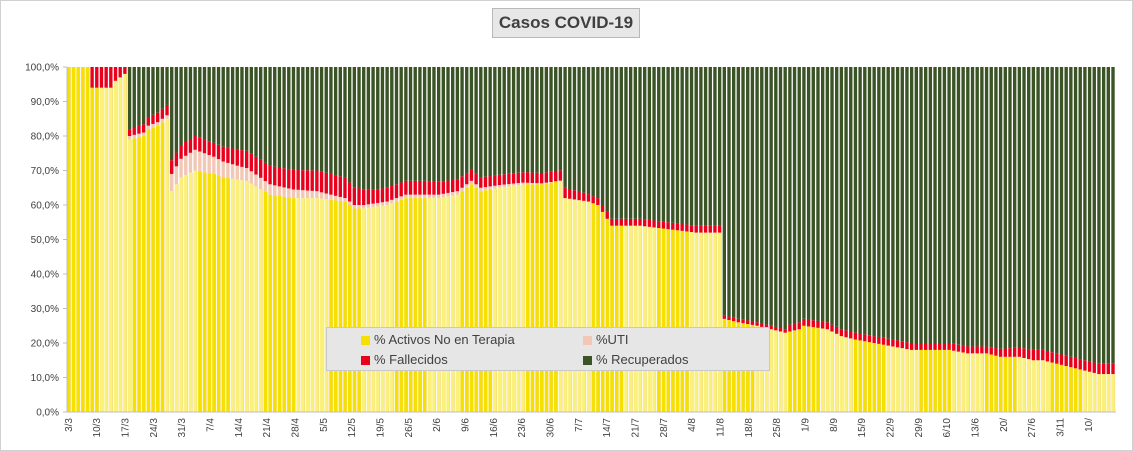 The height and width of the screenshot is (451, 1133). I want to click on x-tick-label-35: 3/11, so click(1061, 427).